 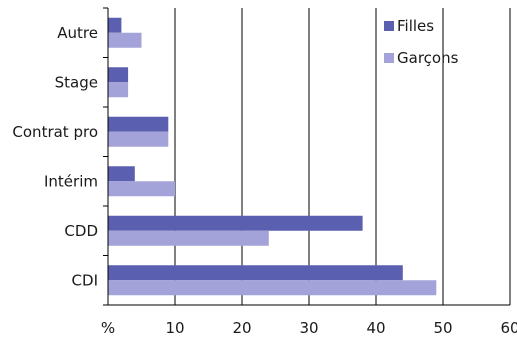 I want to click on x-tick-label: 50, so click(x=442, y=328).